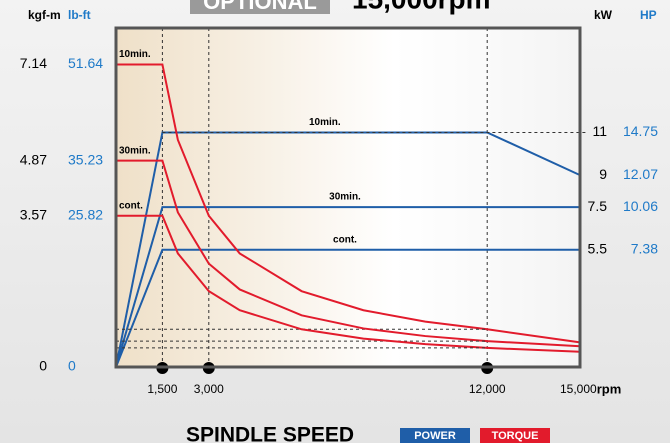 This screenshot has width=670, height=443. Describe the element at coordinates (33, 159) in the screenshot. I see `y-tick-label: 4.87` at that location.